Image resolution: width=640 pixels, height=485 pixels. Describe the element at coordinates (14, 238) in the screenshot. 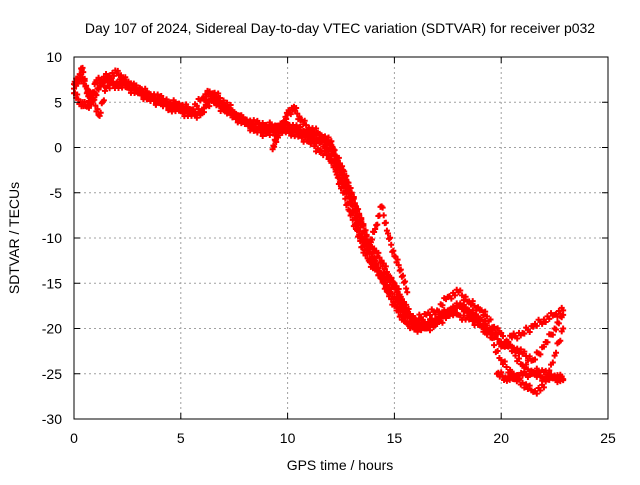

I see `y-axis-label: SDTVAR / TECUs` at that location.